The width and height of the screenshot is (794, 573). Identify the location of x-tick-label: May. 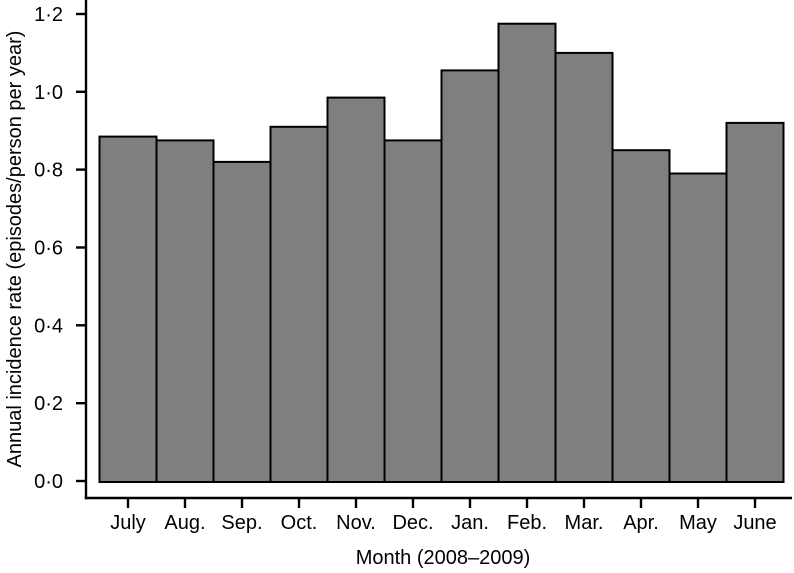
(698, 523).